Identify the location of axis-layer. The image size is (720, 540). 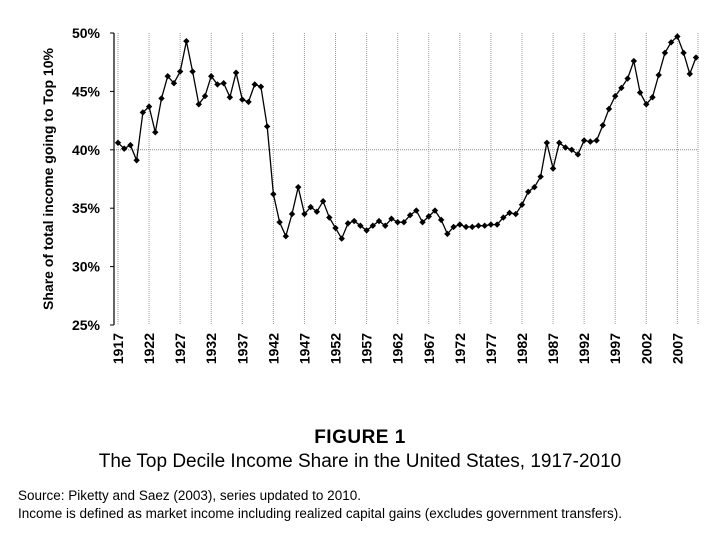
(112, 179).